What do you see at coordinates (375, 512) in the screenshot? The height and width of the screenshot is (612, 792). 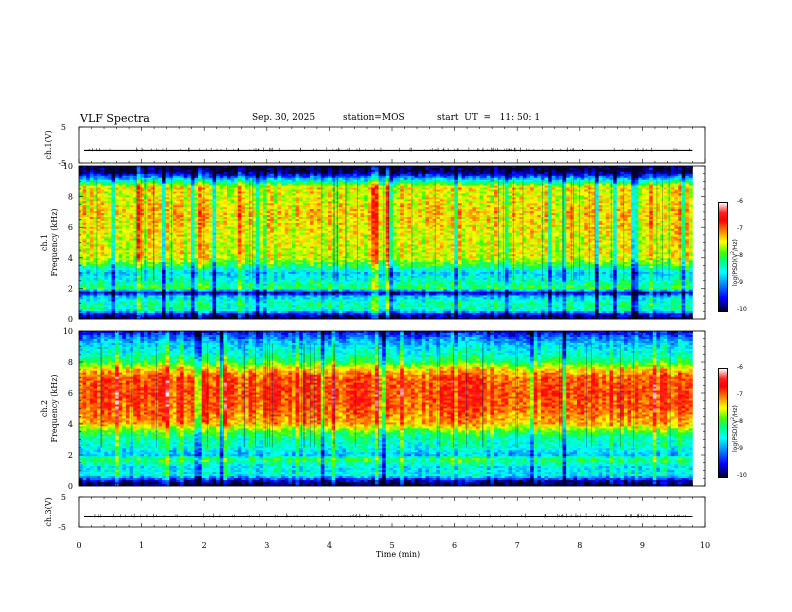 I see `ch3-voltage-panel: 5 -5 ch.3(V)` at bounding box center [375, 512].